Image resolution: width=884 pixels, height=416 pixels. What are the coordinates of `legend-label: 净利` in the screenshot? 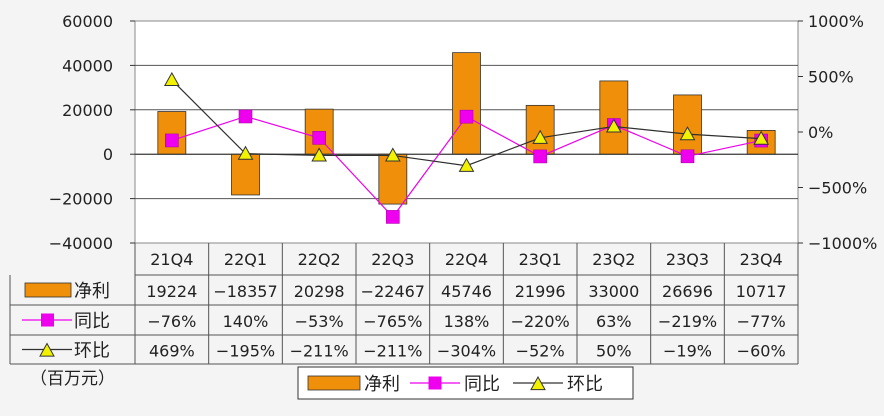 It's located at (382, 384).